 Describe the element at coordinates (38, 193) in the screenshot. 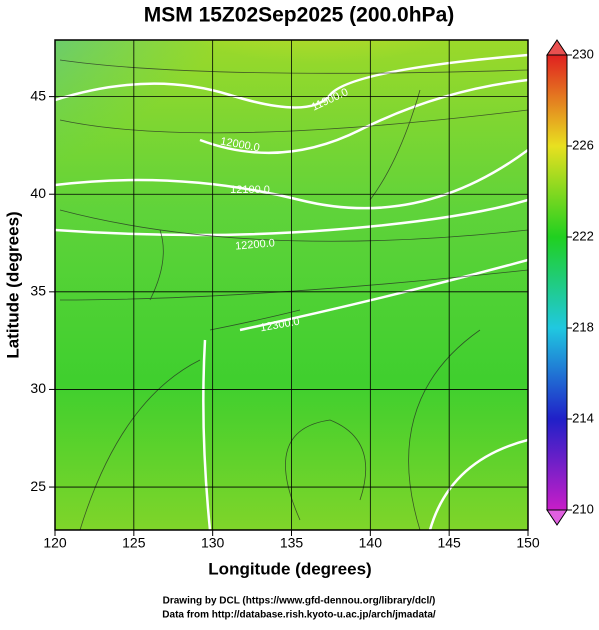

I see `y-tick-label: 40` at that location.